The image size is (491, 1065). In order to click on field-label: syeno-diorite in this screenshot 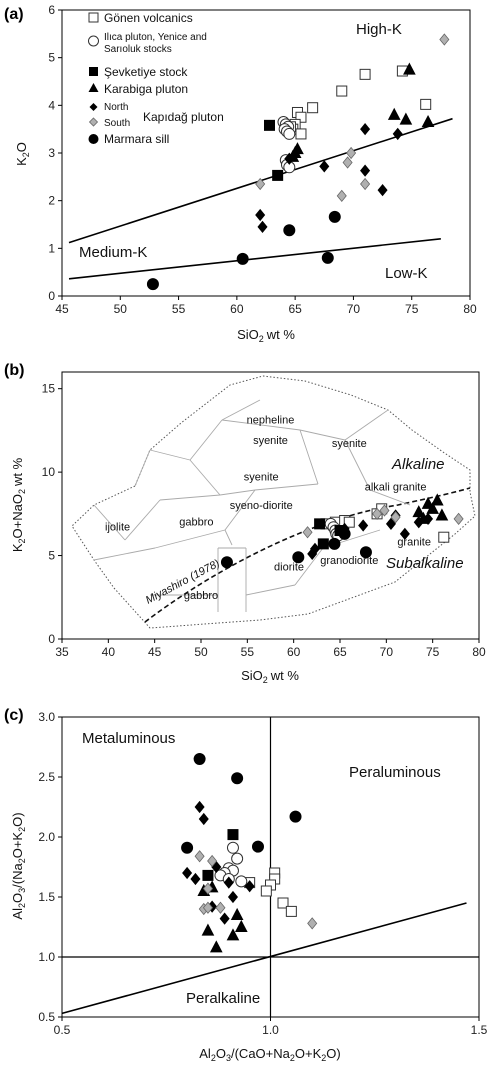, I will do `click(261, 506)`.